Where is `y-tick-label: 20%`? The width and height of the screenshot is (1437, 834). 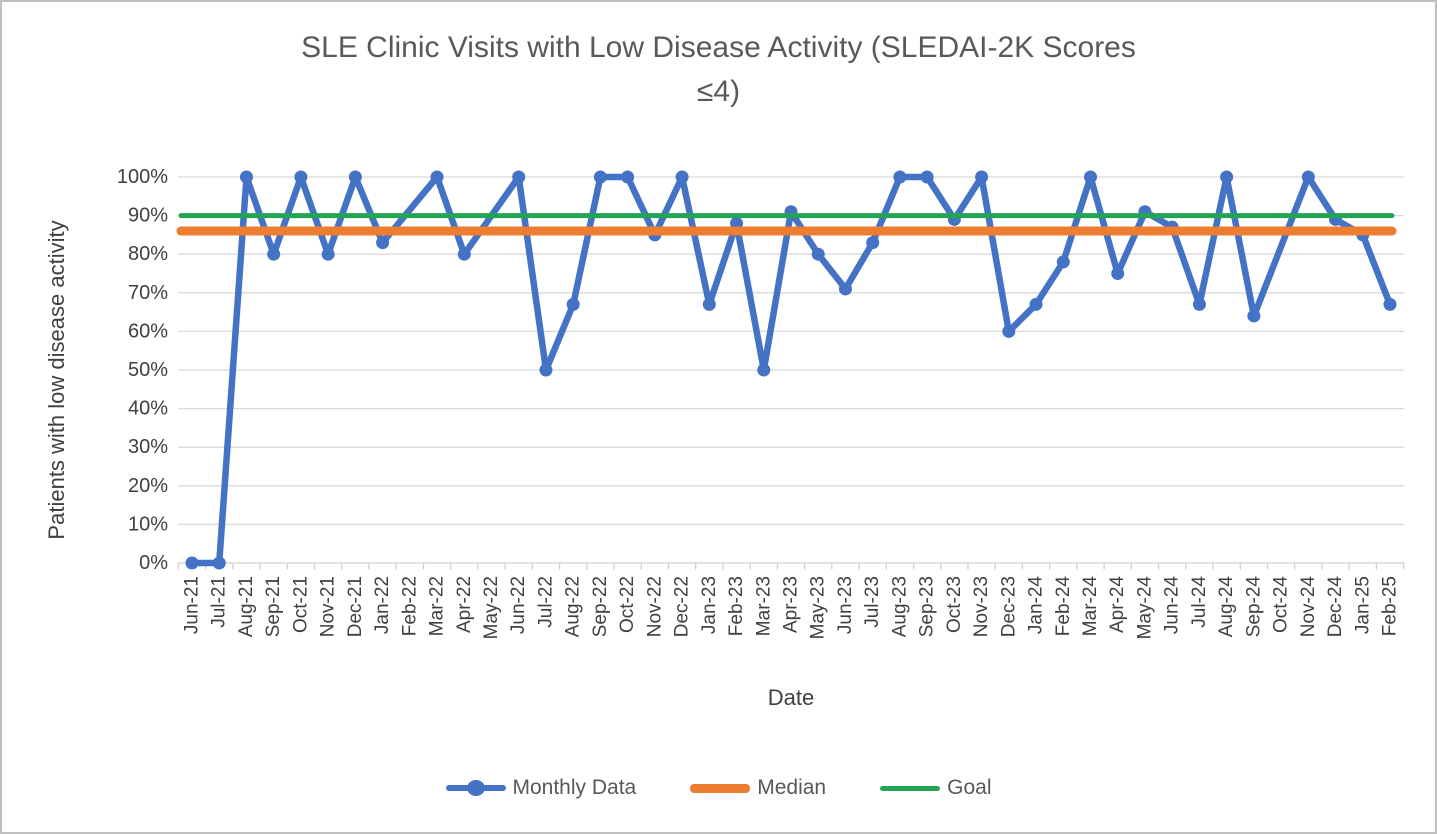 y-tick-label: 20% is located at coordinates (148, 486).